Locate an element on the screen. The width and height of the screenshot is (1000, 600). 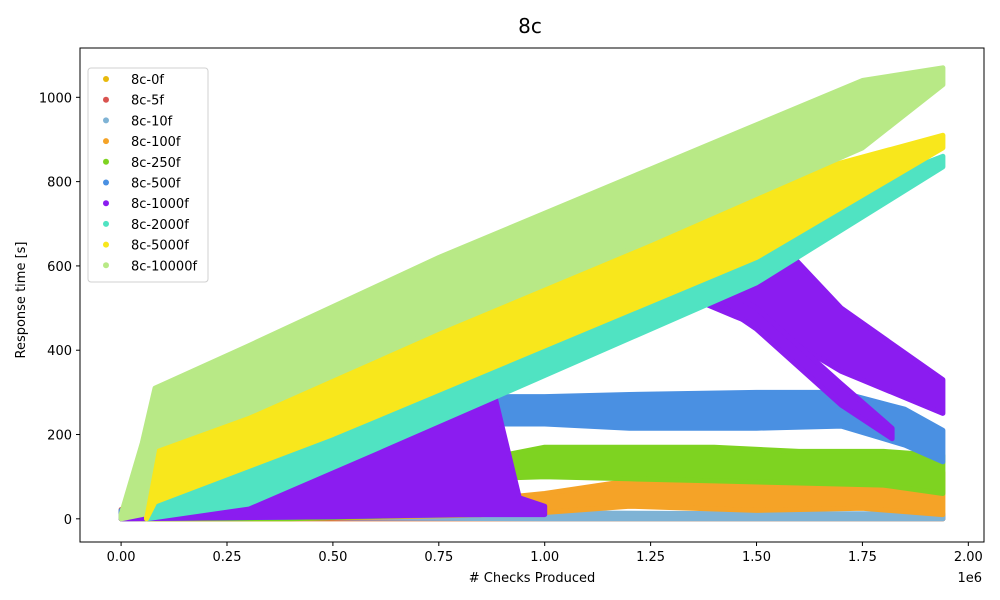
x-axis: 0.00 0.25 0.50 0.75 1.00 1.25 1.50 1.75 2.00 is located at coordinates (545, 553).